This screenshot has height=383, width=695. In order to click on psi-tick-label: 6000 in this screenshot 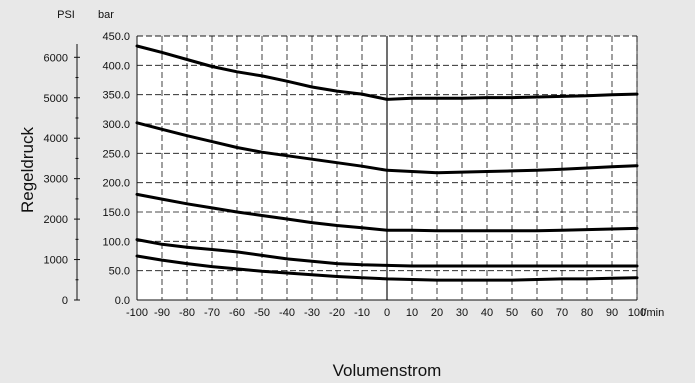, I will do `click(56, 58)`.